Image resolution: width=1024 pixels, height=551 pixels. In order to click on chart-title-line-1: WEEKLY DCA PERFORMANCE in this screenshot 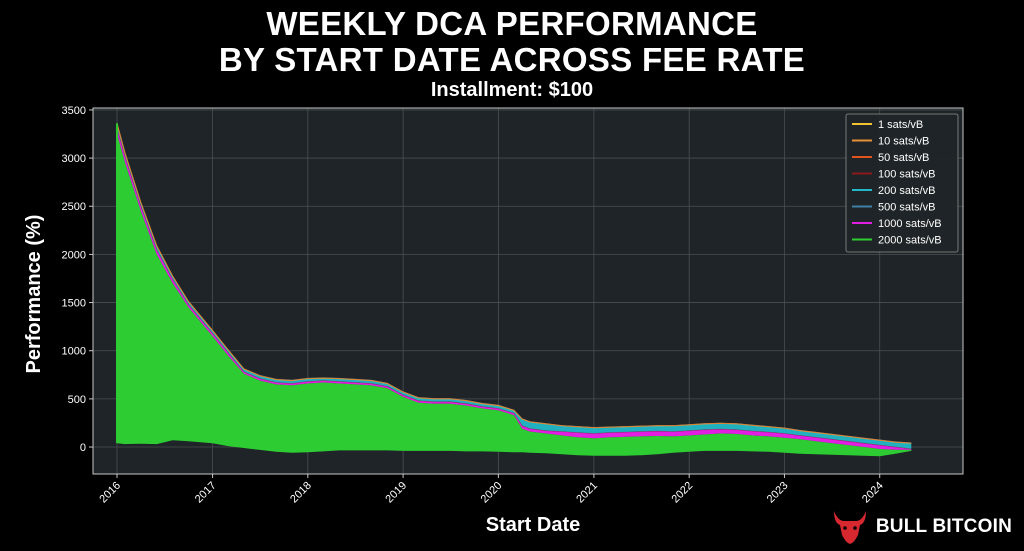, I will do `click(512, 23)`.